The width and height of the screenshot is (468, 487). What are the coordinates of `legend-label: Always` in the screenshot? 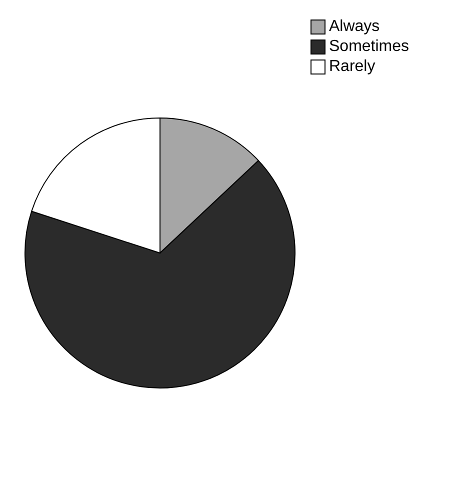 It's located at (354, 27).